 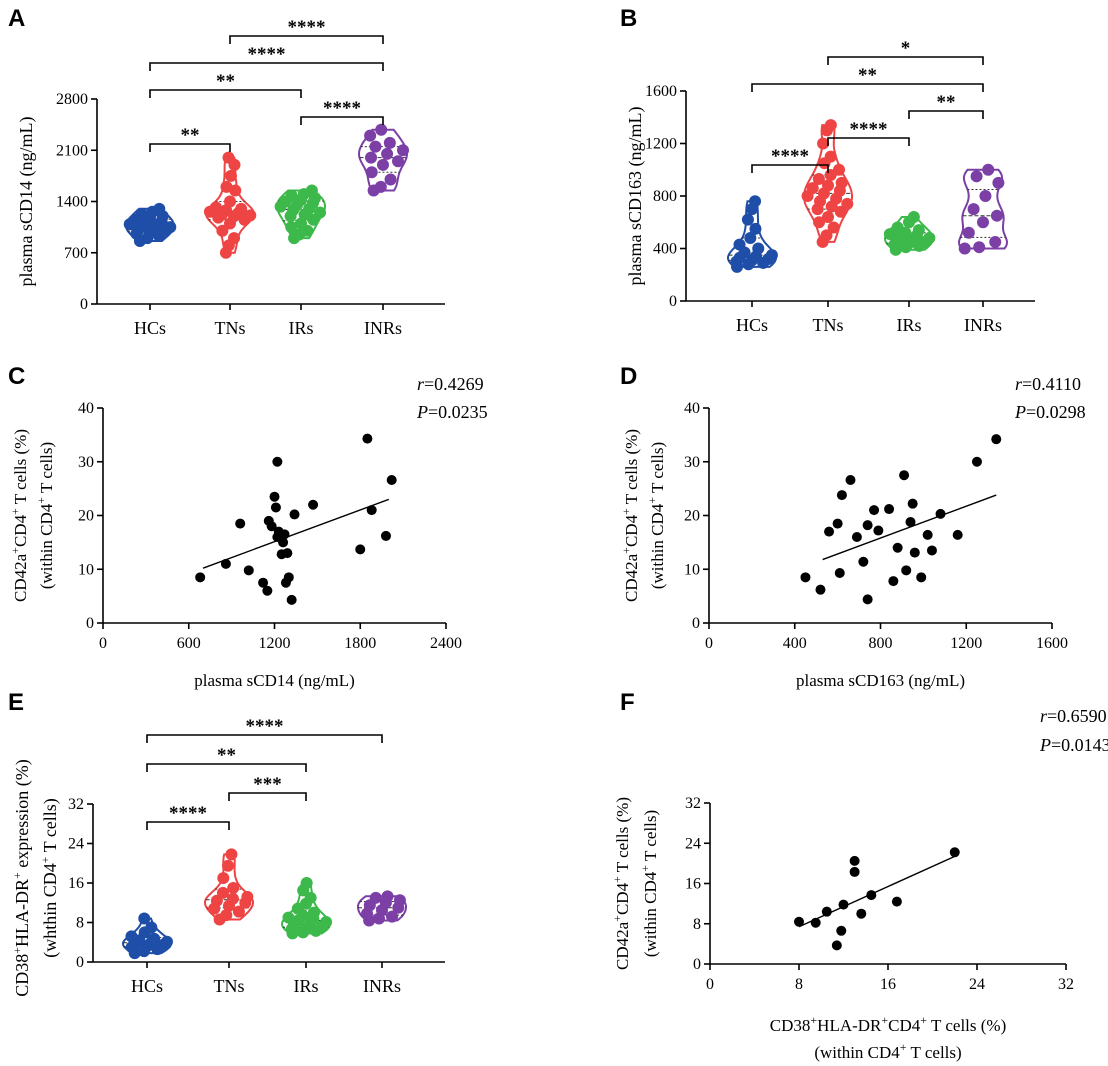 What do you see at coordinates (977, 984) in the screenshot?
I see `x-tick-label: 24` at bounding box center [977, 984].